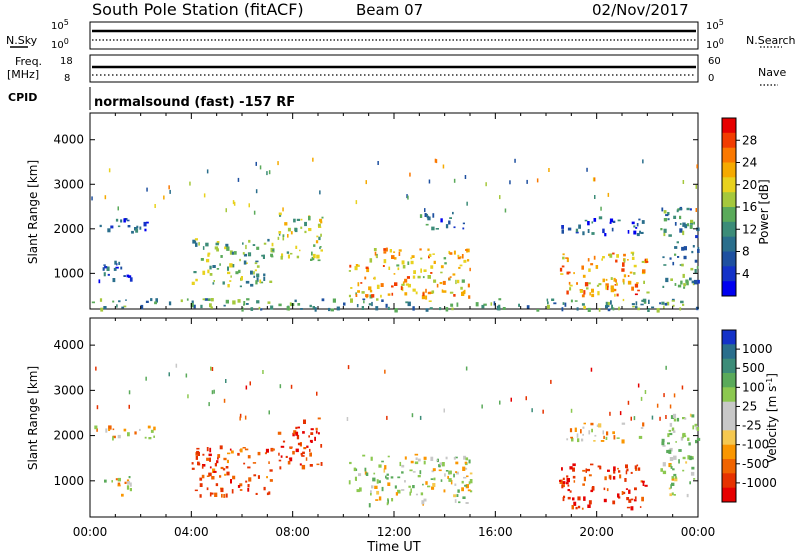  What do you see at coordinates (771, 40) in the screenshot?
I see `nsearch-label: N.Search` at bounding box center [771, 40].